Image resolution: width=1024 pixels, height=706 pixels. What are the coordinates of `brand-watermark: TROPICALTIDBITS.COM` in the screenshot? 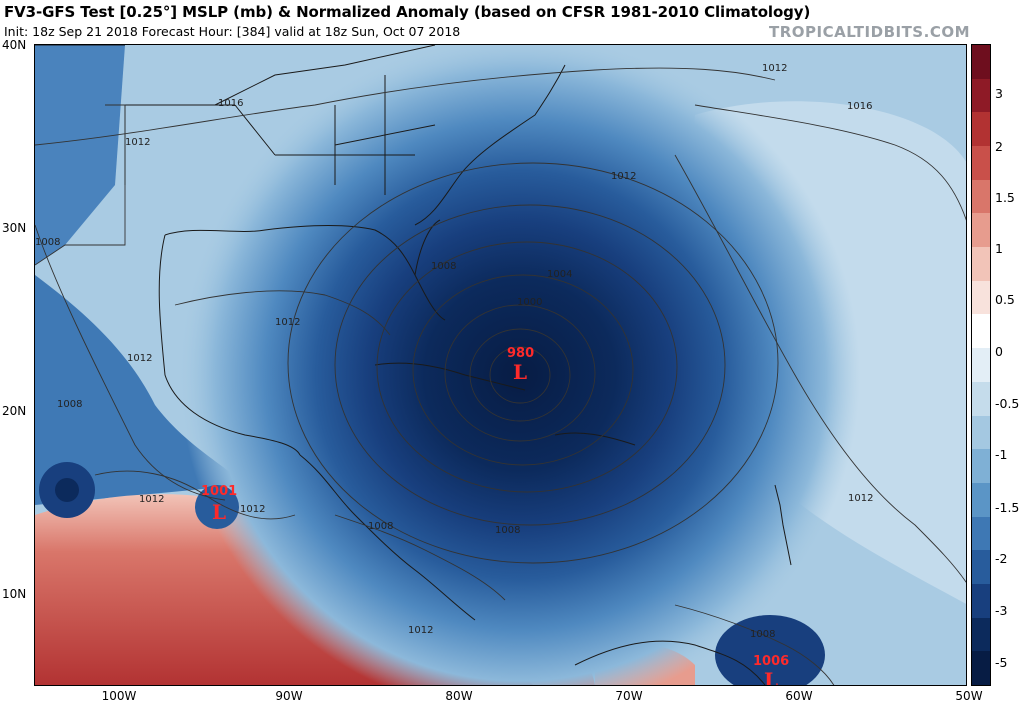 It's located at (869, 32).